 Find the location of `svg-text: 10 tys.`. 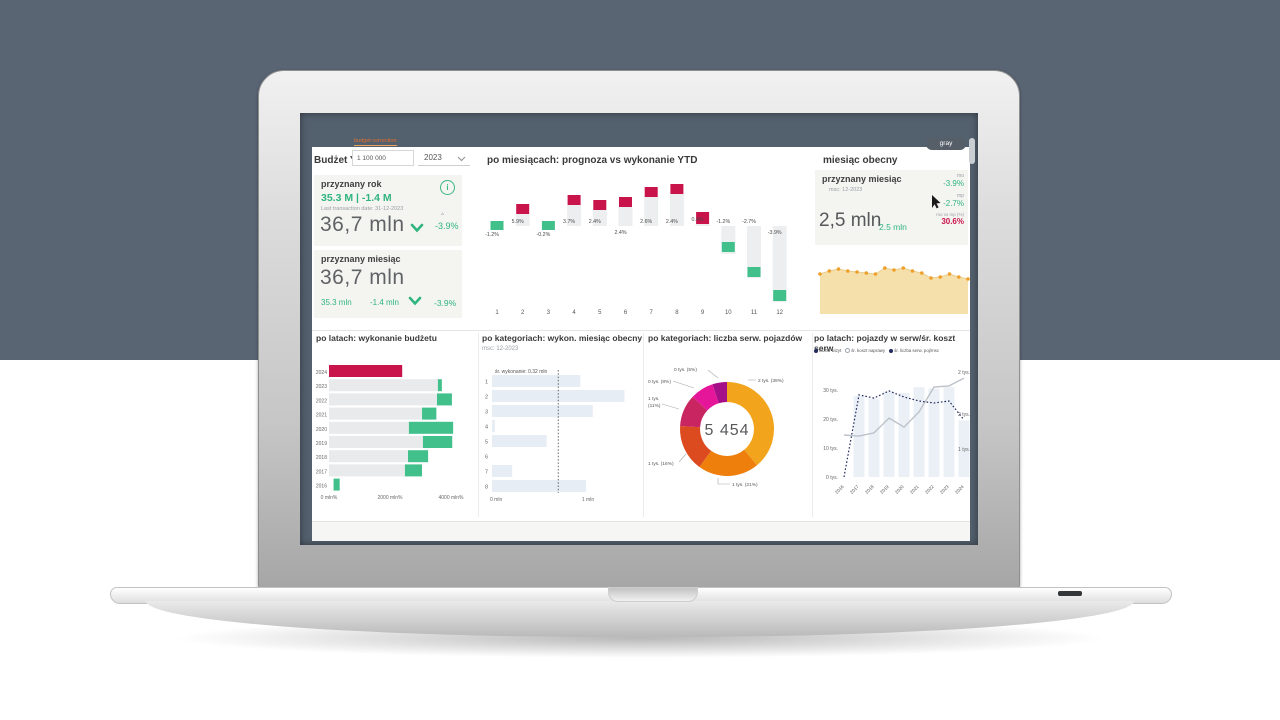

svg-text: 10 tys. is located at coordinates (830, 449).